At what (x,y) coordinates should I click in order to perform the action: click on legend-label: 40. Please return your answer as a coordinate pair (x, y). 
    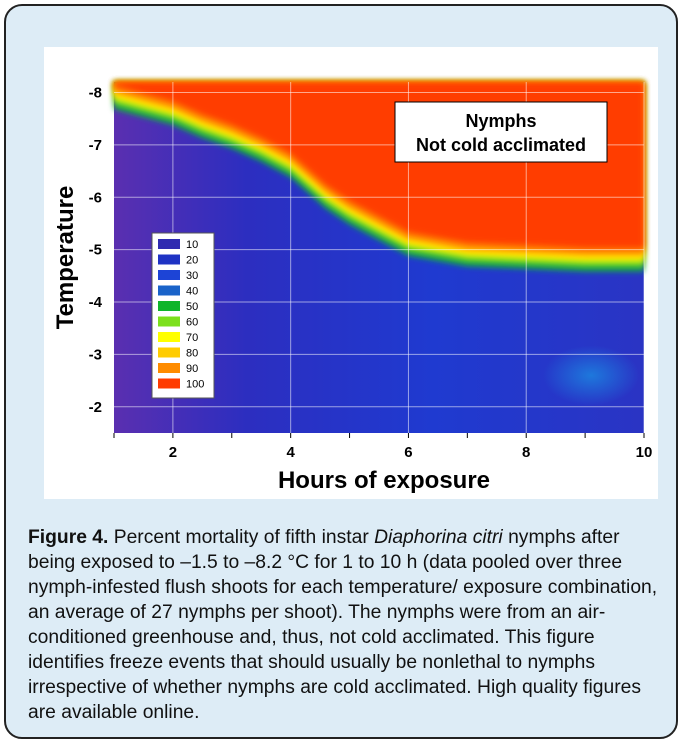
    Looking at the image, I should click on (192, 292).